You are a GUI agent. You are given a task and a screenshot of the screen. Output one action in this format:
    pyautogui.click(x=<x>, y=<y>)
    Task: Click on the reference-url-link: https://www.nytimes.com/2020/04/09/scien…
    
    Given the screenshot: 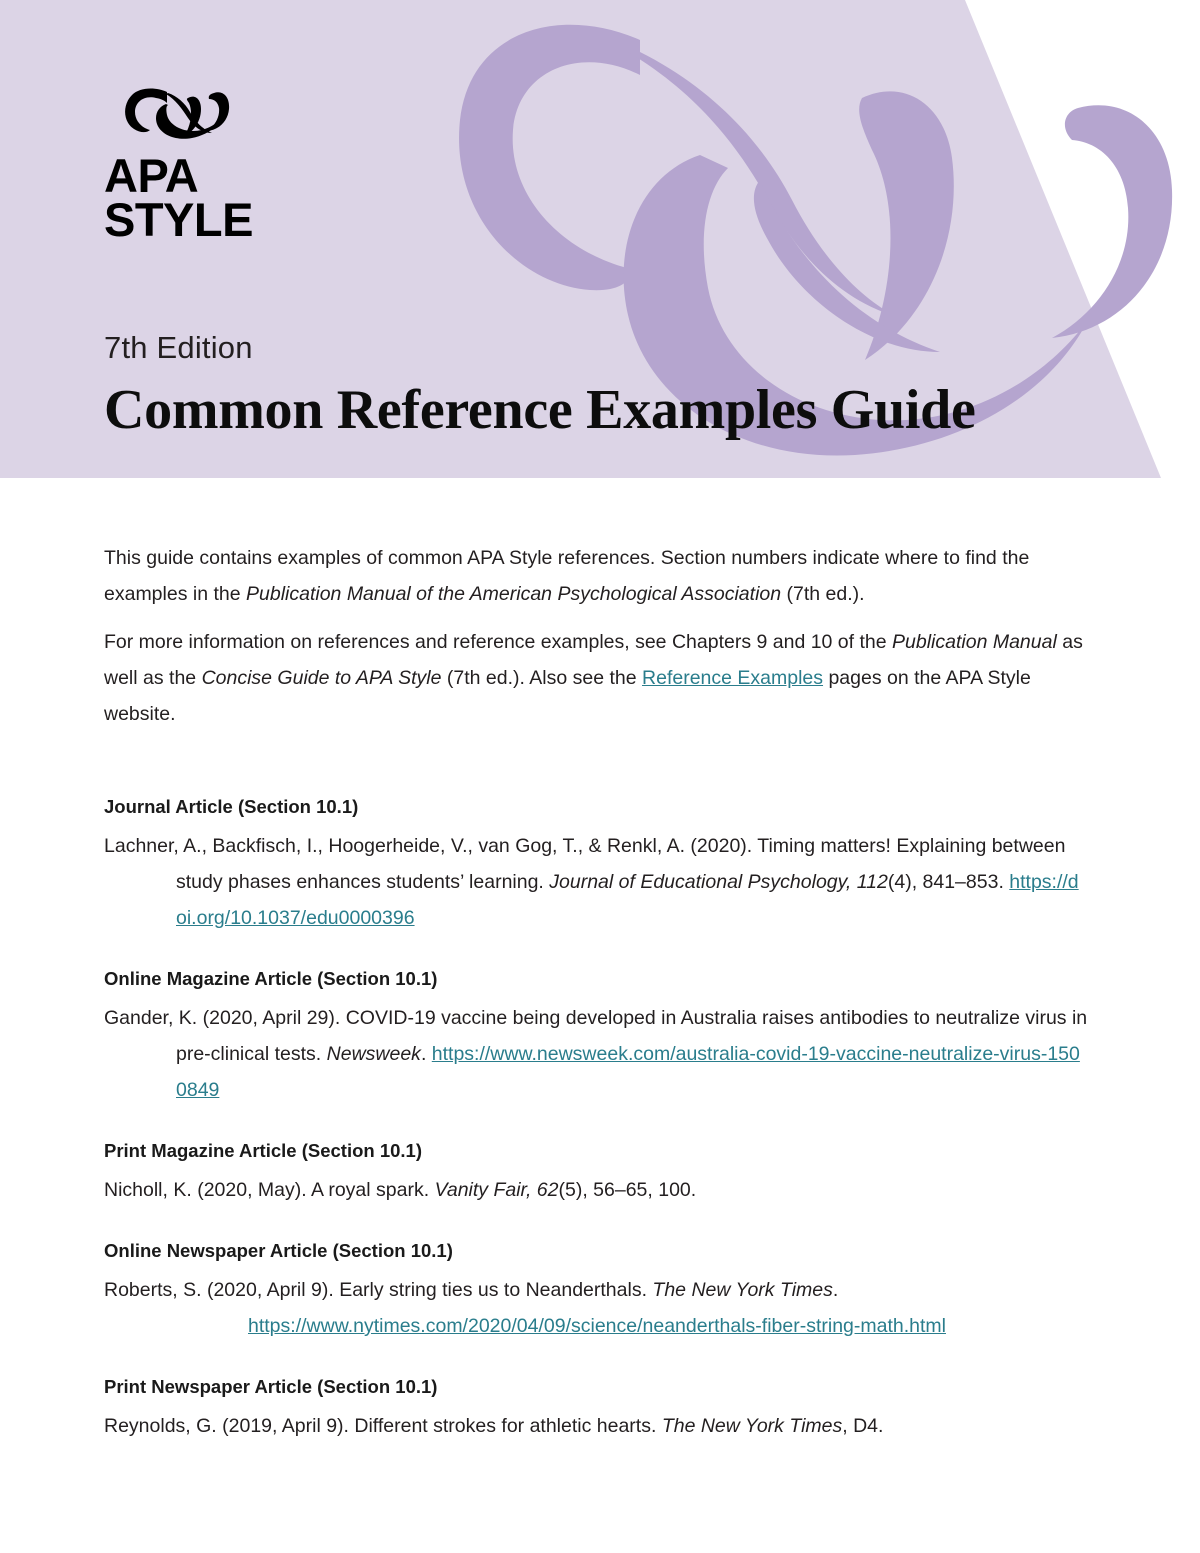 What is the action you would take?
    pyautogui.click(x=597, y=1326)
    